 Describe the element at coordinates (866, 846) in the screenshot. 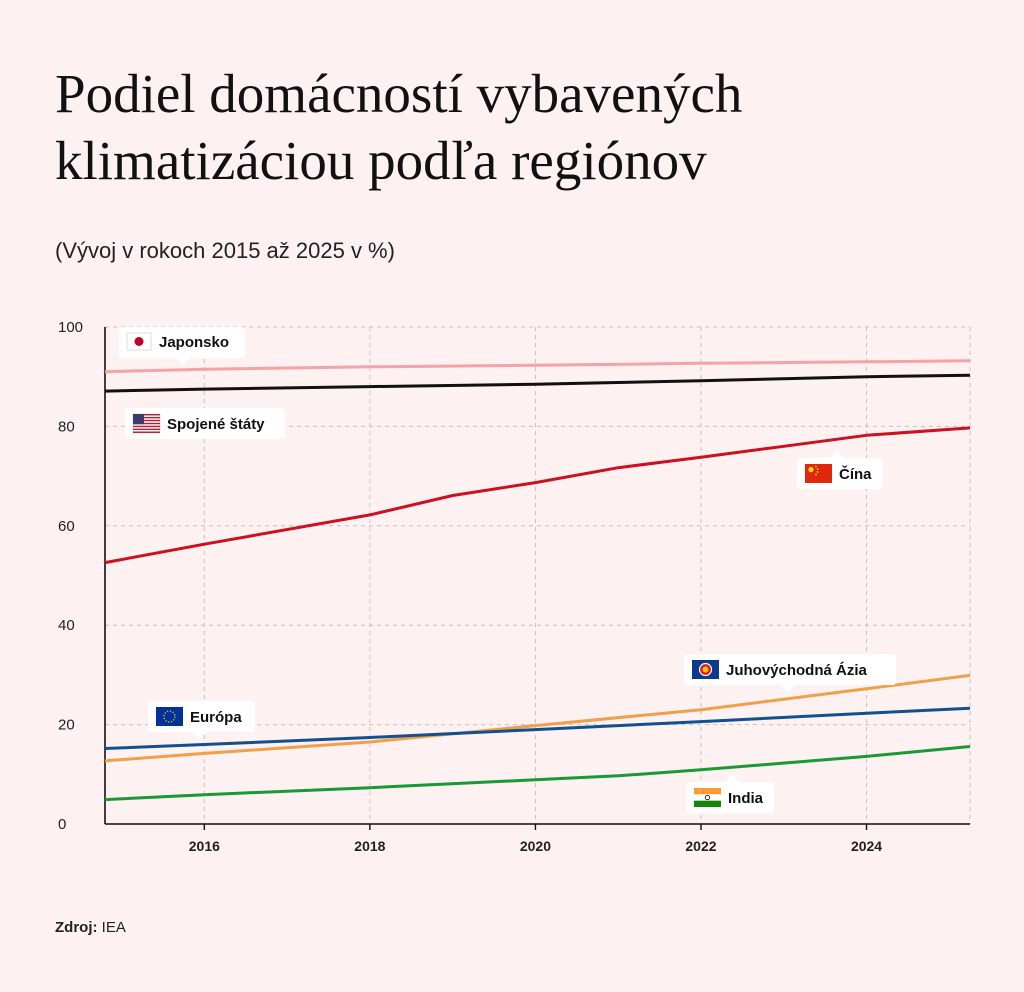

I see `x-tick-label: 2024` at that location.